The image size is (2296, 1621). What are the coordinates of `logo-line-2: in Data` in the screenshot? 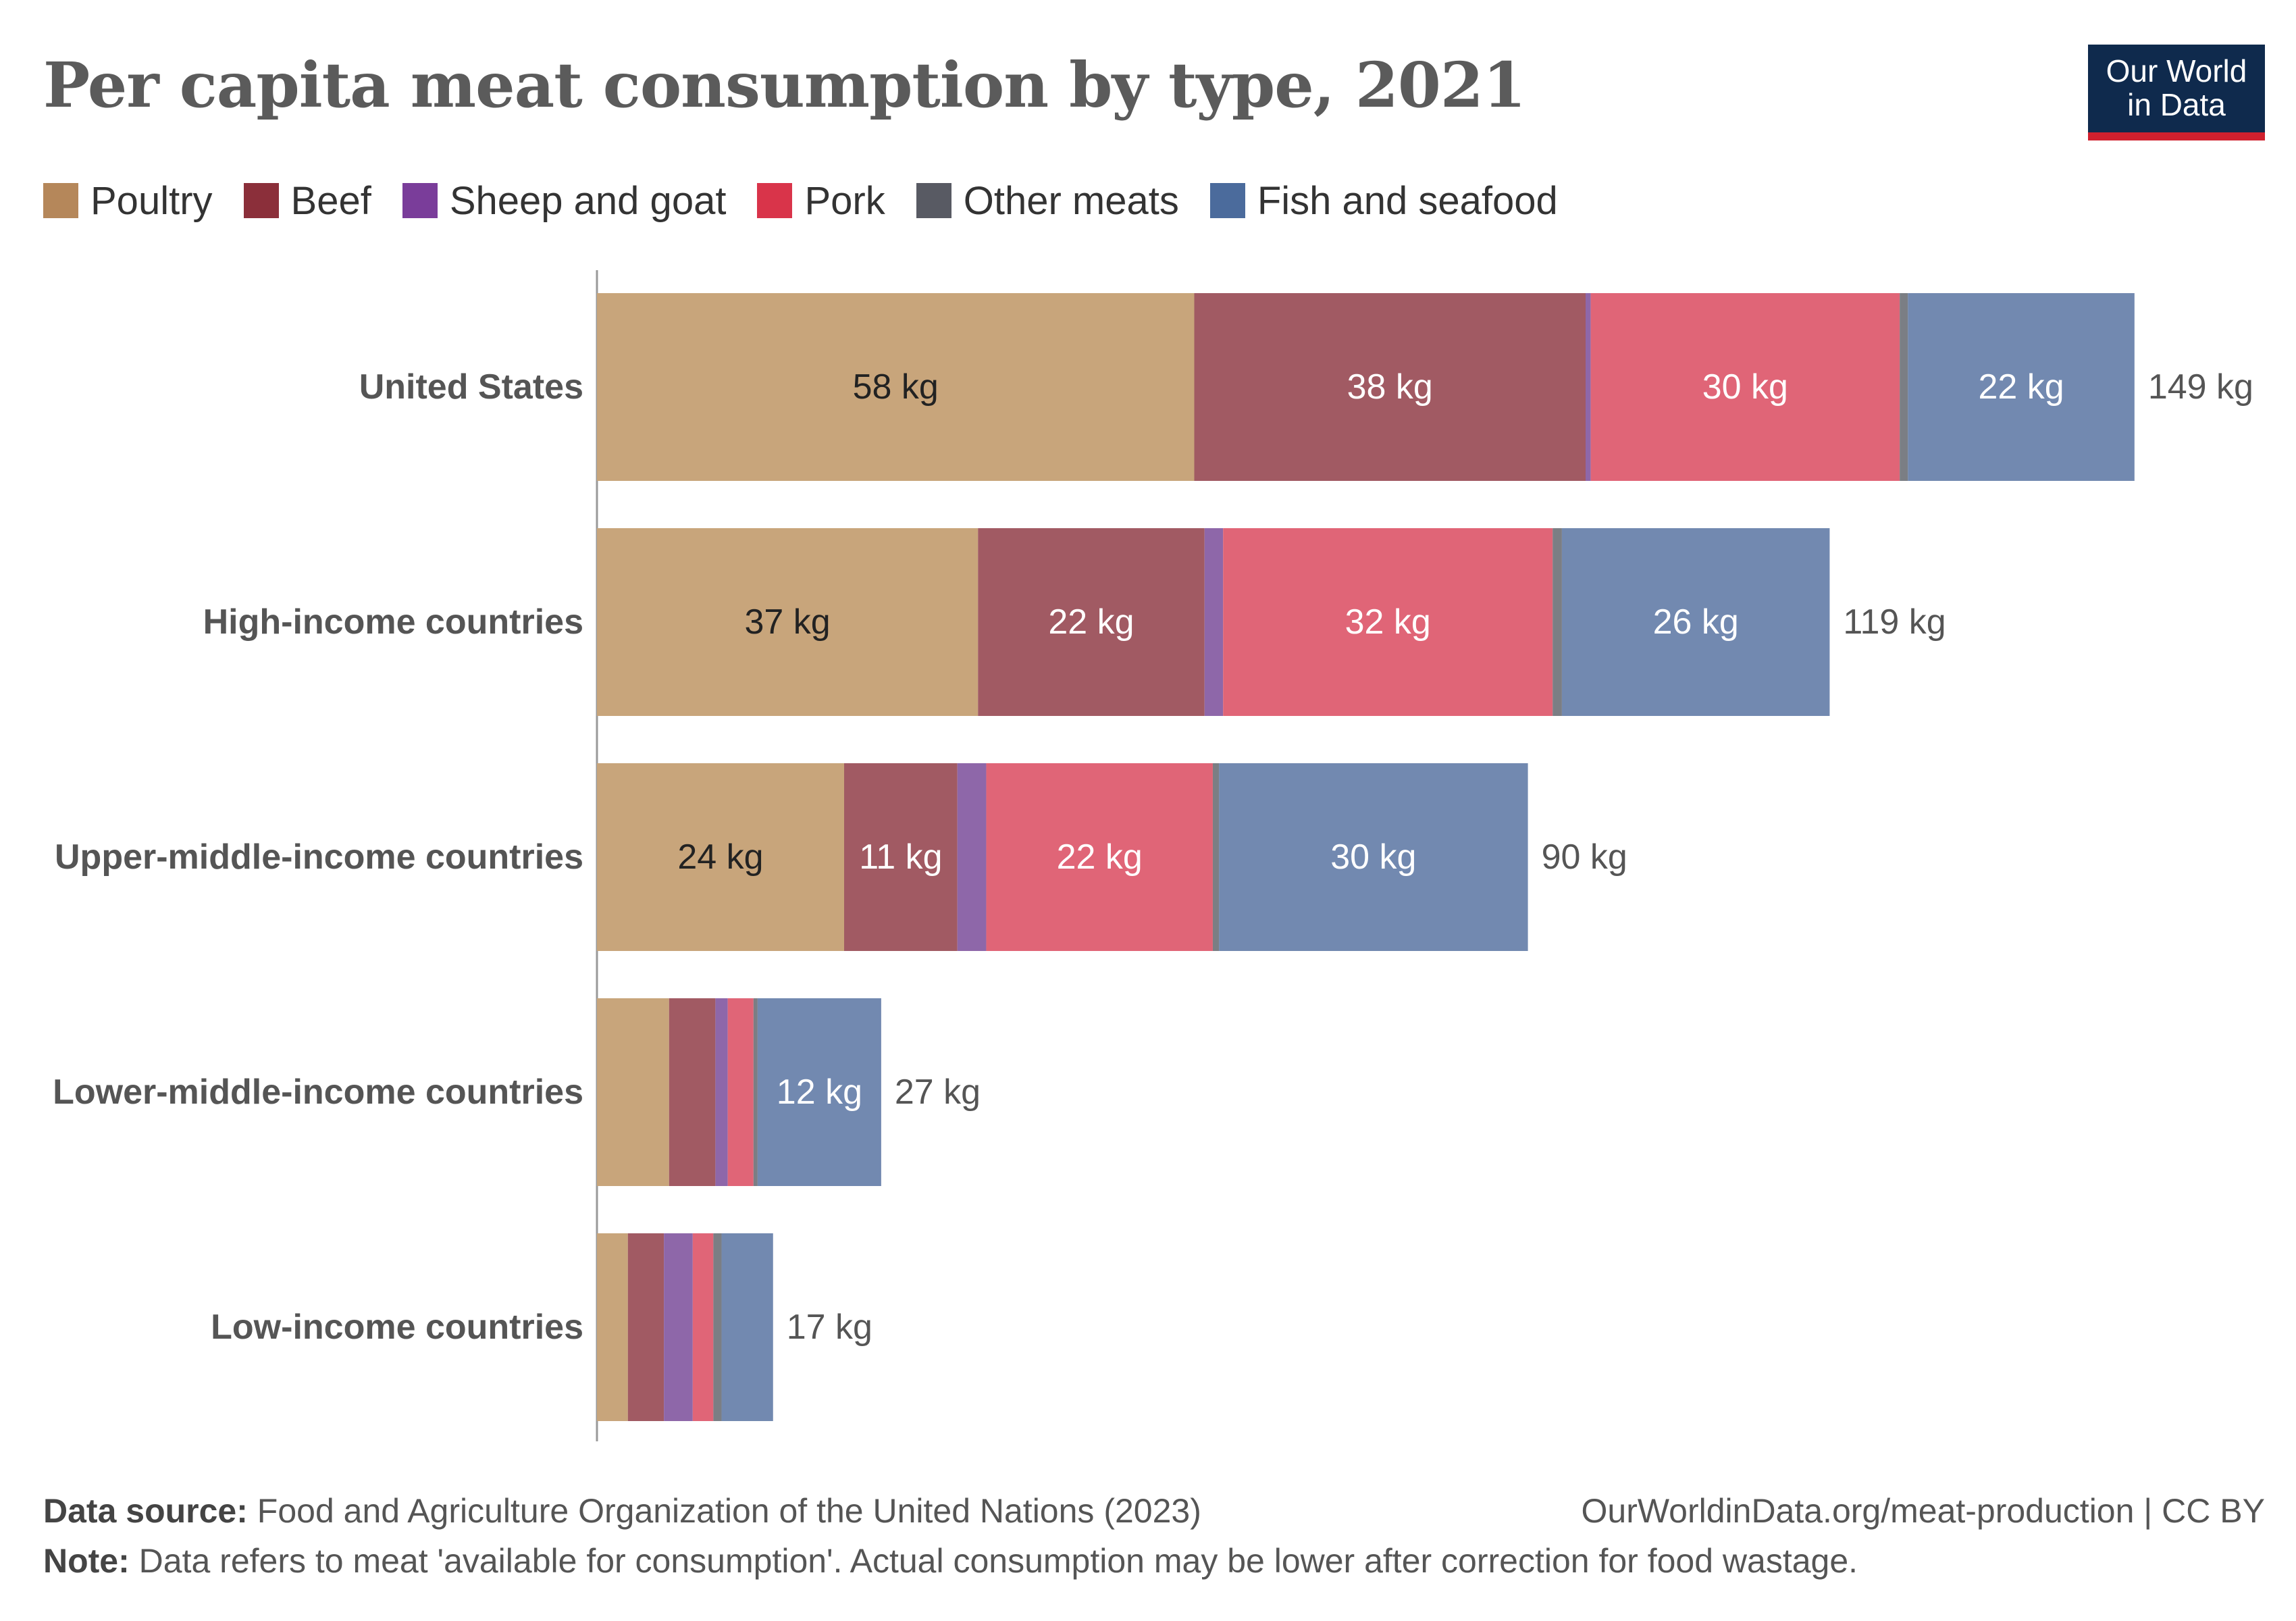 It's located at (2176, 104).